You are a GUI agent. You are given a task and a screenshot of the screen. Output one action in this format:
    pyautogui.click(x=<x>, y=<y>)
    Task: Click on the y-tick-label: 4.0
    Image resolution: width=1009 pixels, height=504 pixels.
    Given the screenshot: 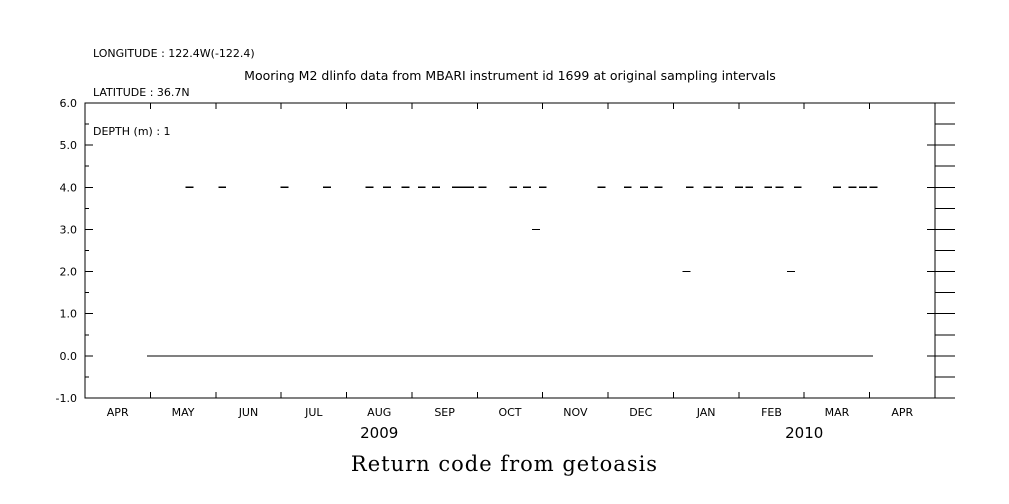 What is the action you would take?
    pyautogui.click(x=69, y=187)
    